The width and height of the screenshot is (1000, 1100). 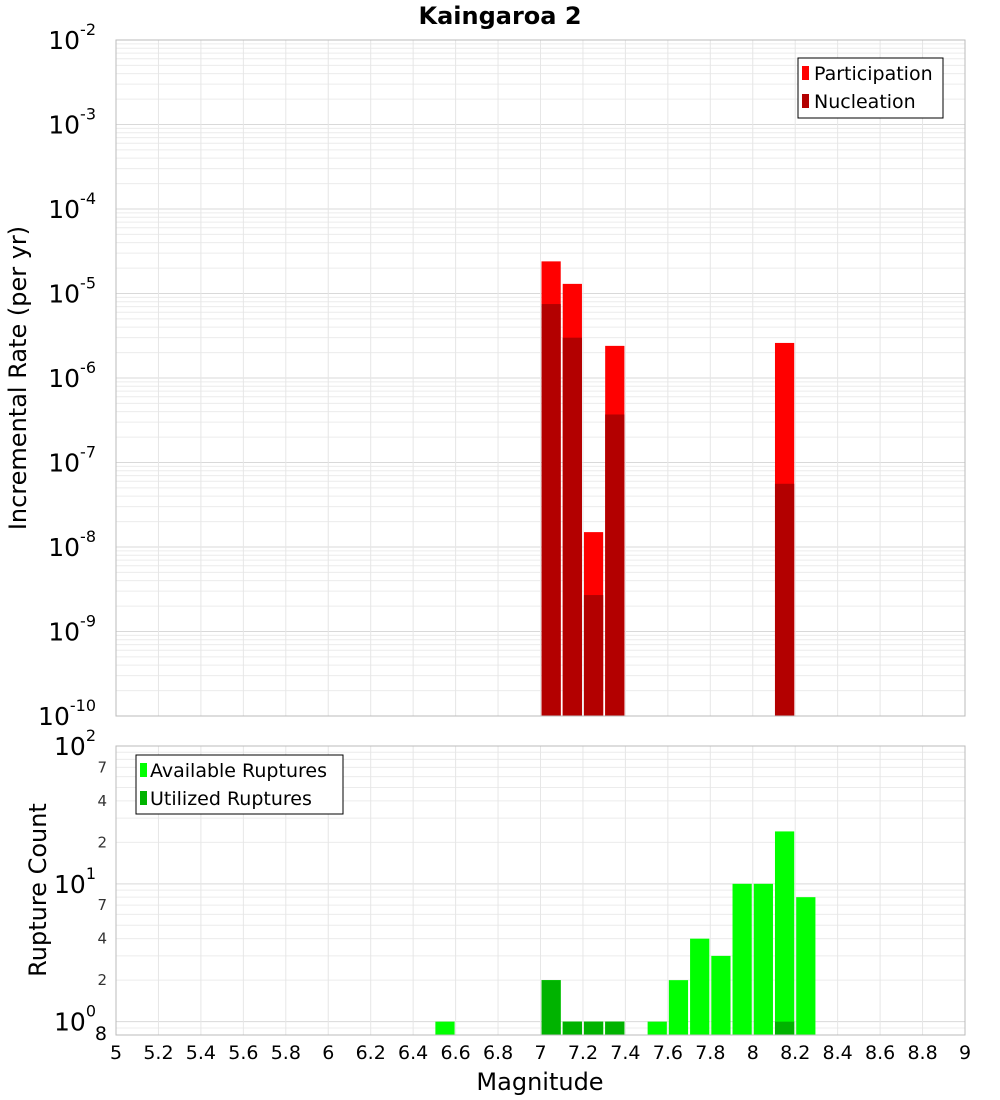 I want to click on x-tick-label: 5.4, so click(x=201, y=1053).